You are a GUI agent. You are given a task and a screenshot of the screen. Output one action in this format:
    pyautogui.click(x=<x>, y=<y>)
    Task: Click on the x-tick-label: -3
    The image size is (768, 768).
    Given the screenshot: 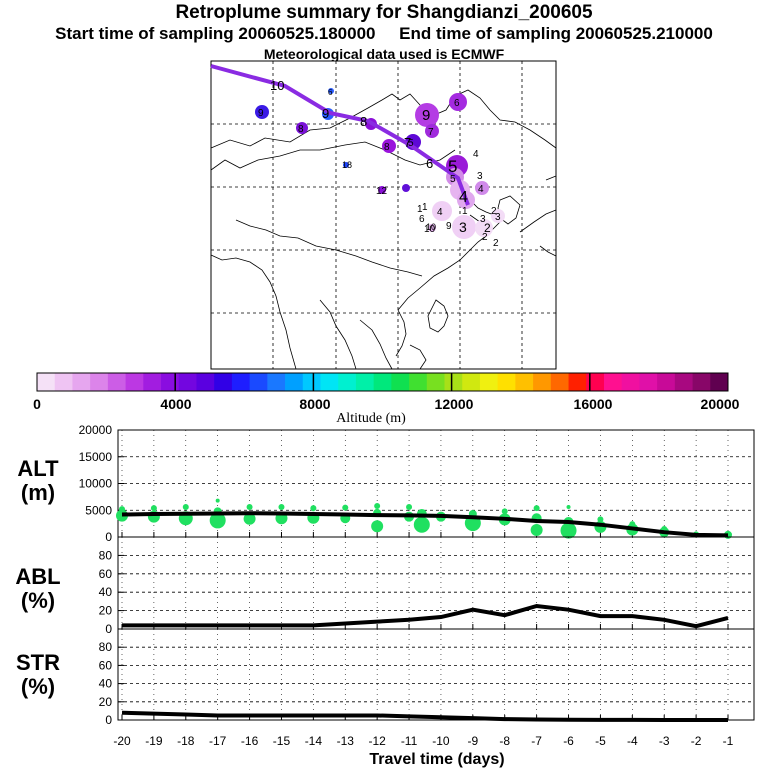 What is the action you would take?
    pyautogui.click(x=664, y=741)
    